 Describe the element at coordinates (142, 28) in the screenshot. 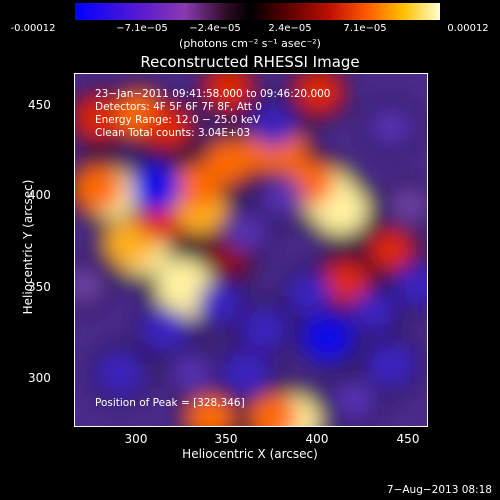

I see `colorbar-tick: −7.1e−05` at that location.